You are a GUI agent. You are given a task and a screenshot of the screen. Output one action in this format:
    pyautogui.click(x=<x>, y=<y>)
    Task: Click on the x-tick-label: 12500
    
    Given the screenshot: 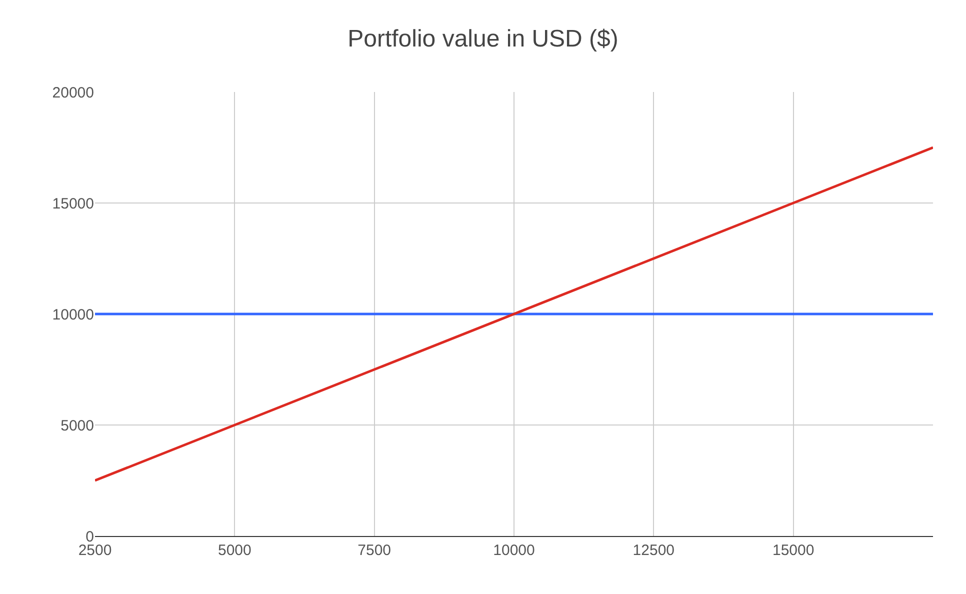 What is the action you would take?
    pyautogui.click(x=653, y=550)
    